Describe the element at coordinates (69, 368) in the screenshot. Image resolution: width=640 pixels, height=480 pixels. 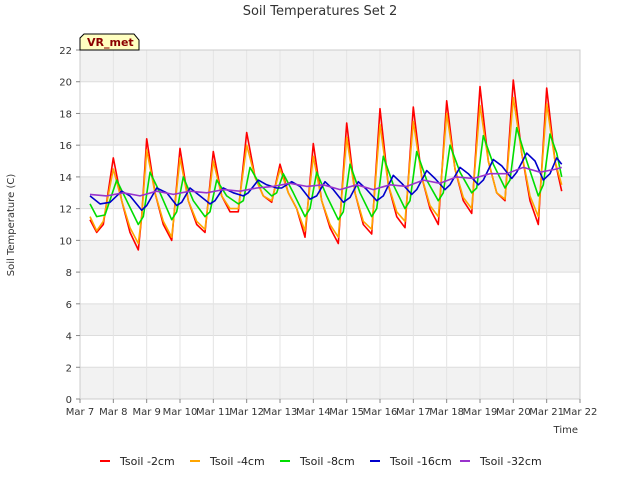
I see `y-tick-label: 2` at that location.